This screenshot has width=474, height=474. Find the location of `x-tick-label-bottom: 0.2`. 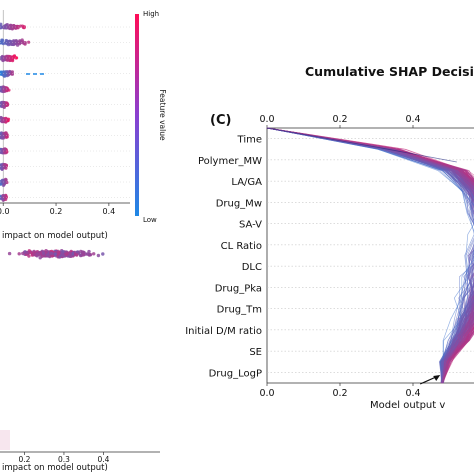

x-tick-label-bottom: 0.2 is located at coordinates (339, 393).